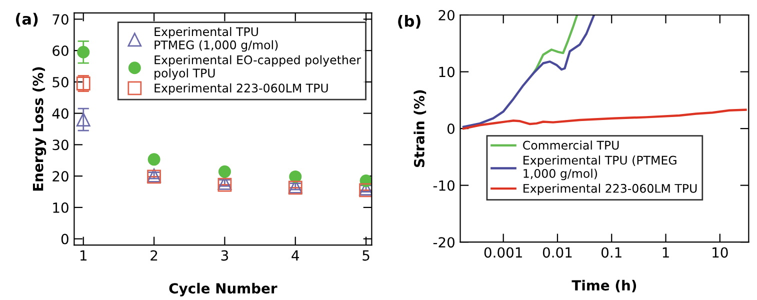  Describe the element at coordinates (60, 113) in the screenshot. I see `y-tick-label: 40` at that location.